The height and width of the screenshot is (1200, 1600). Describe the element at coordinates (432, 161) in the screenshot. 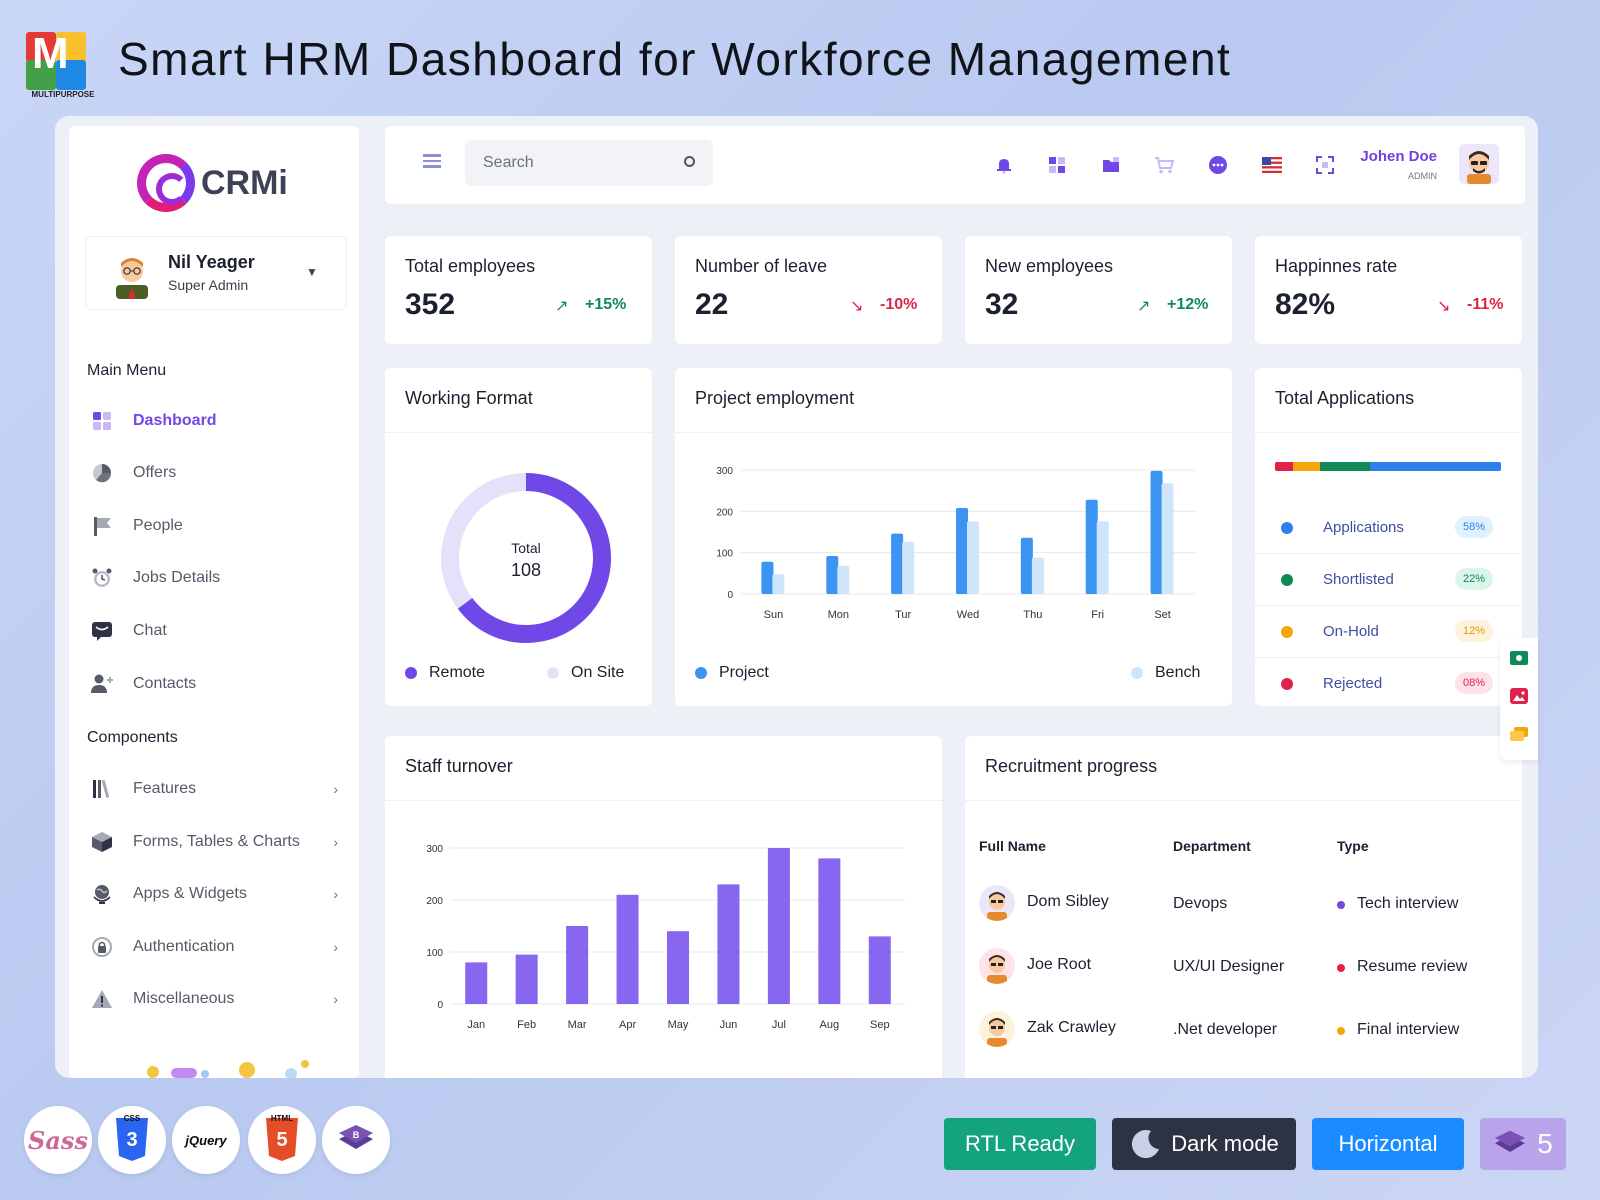

I see `hamburger-menu-icon` at that location.